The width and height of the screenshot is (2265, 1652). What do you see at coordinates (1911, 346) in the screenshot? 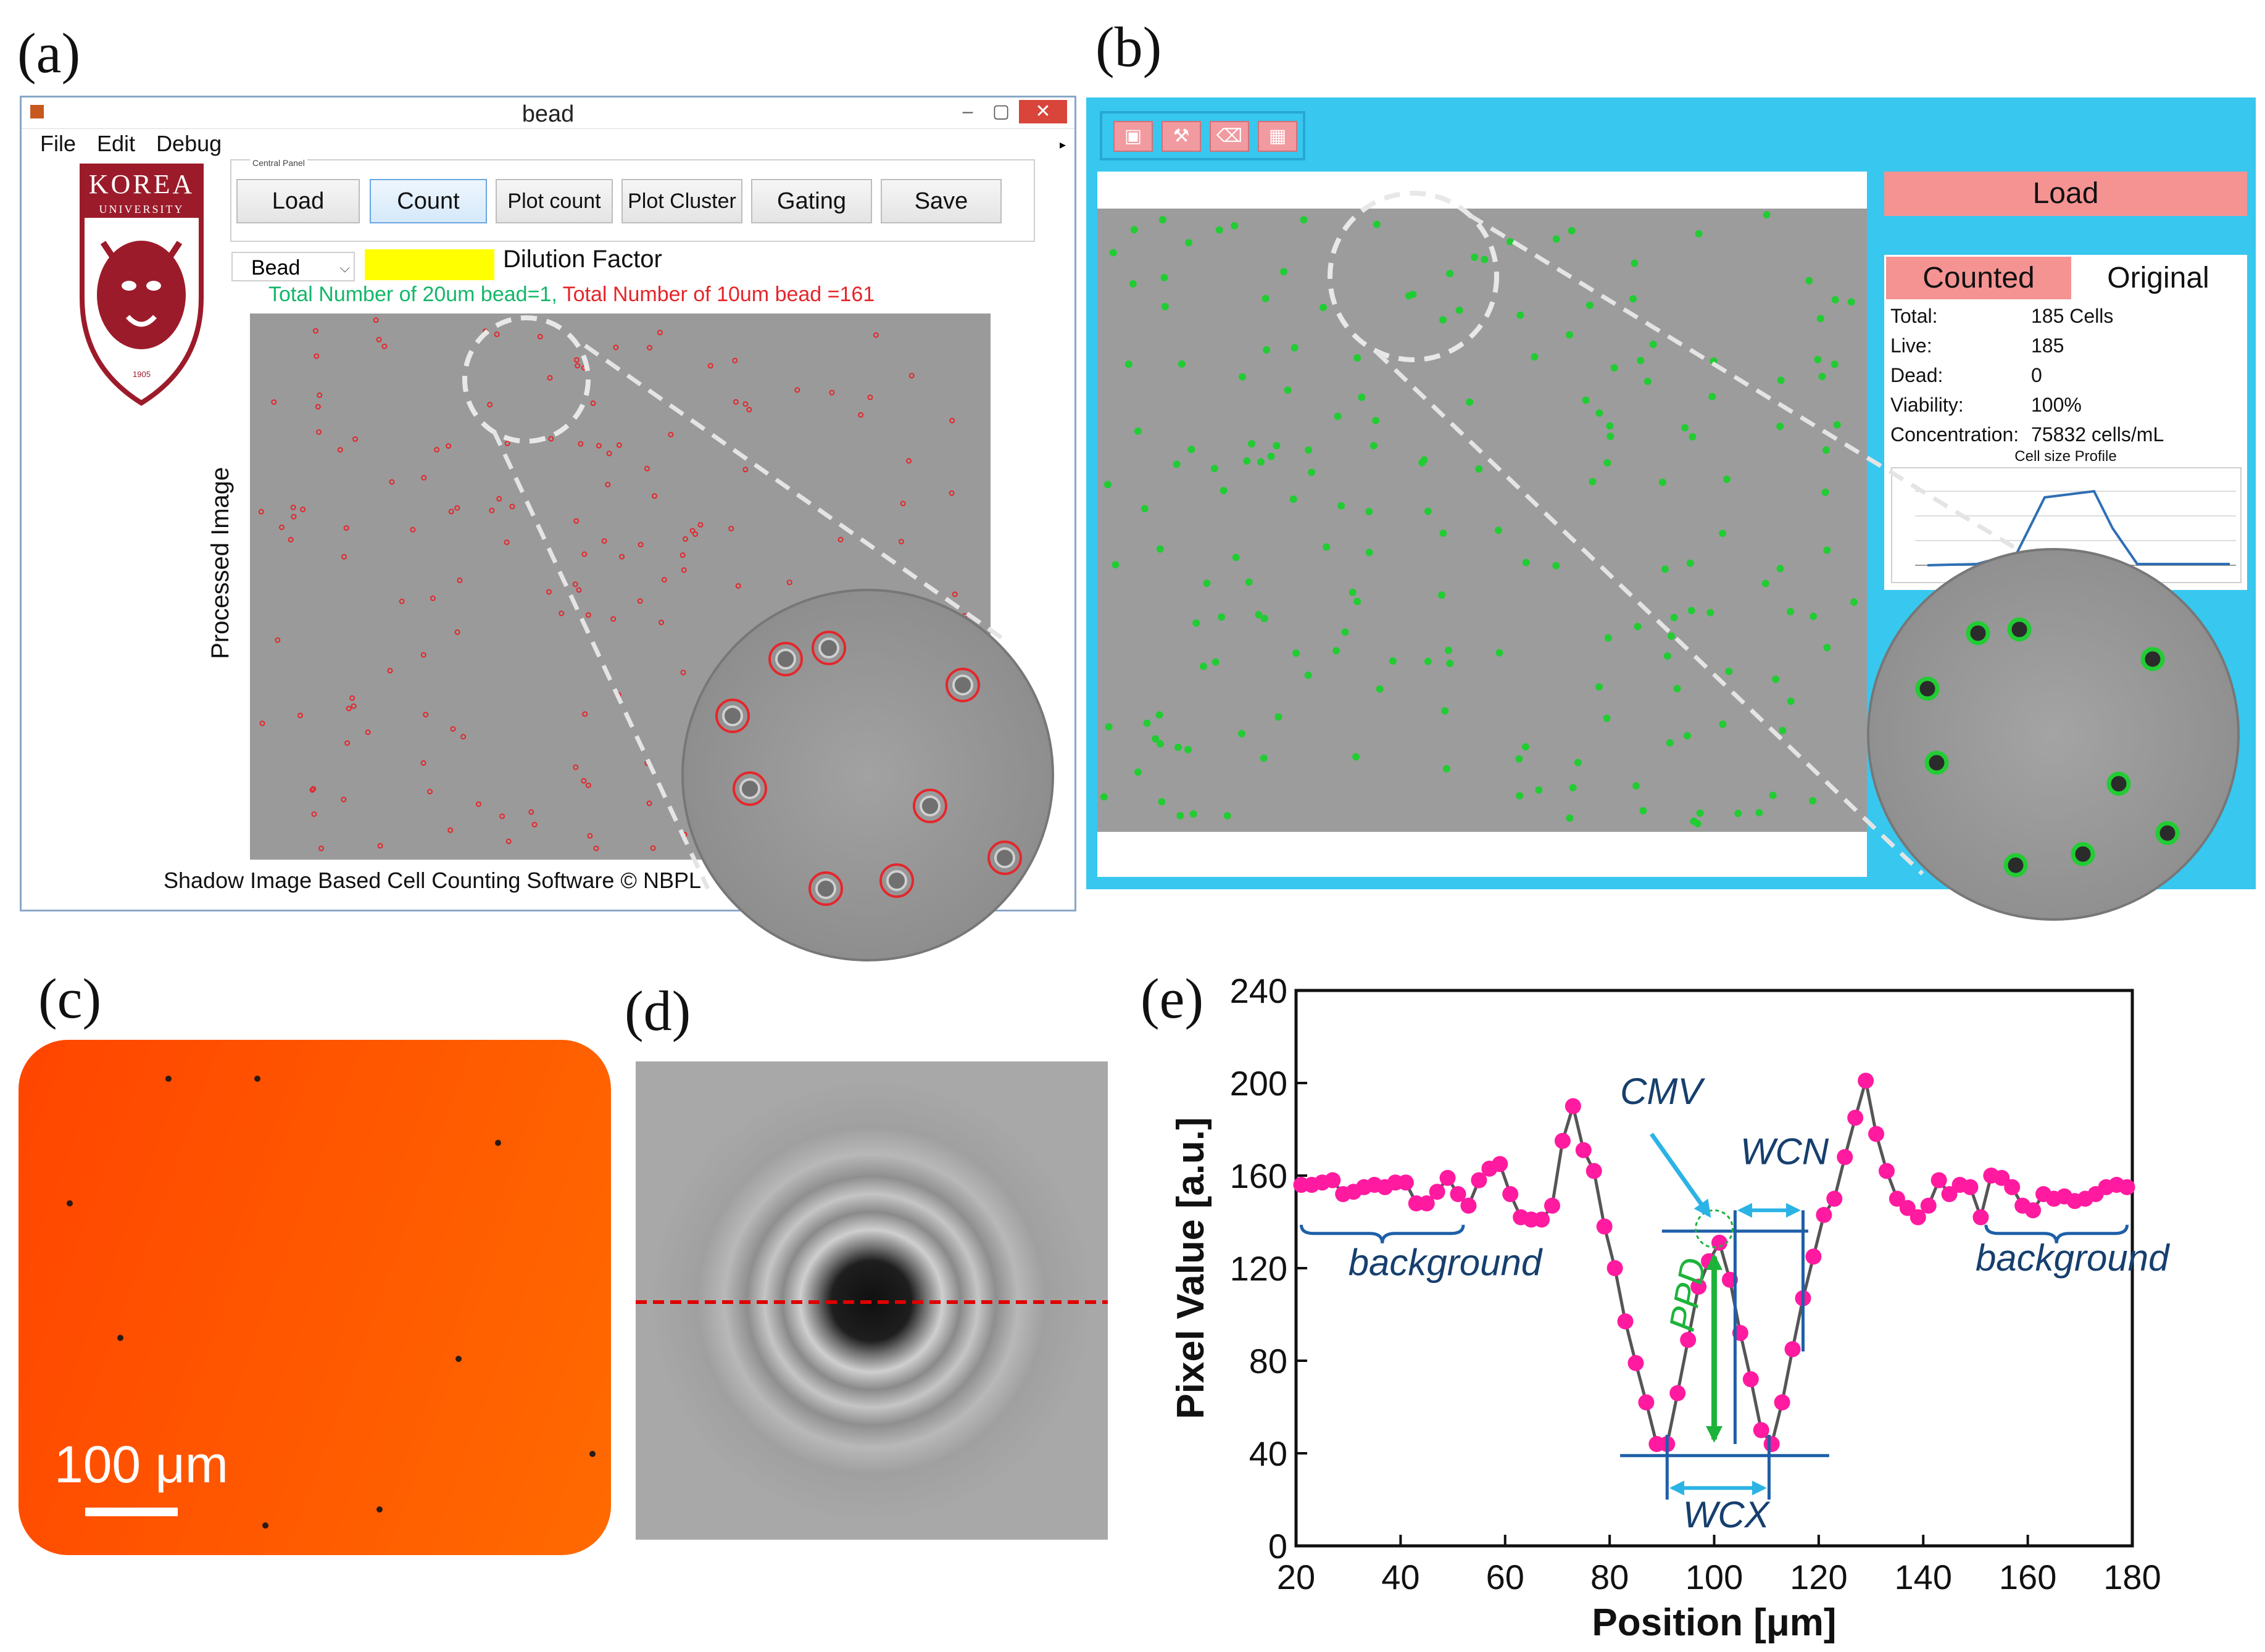
I see `info-live-label: Live:` at bounding box center [1911, 346].